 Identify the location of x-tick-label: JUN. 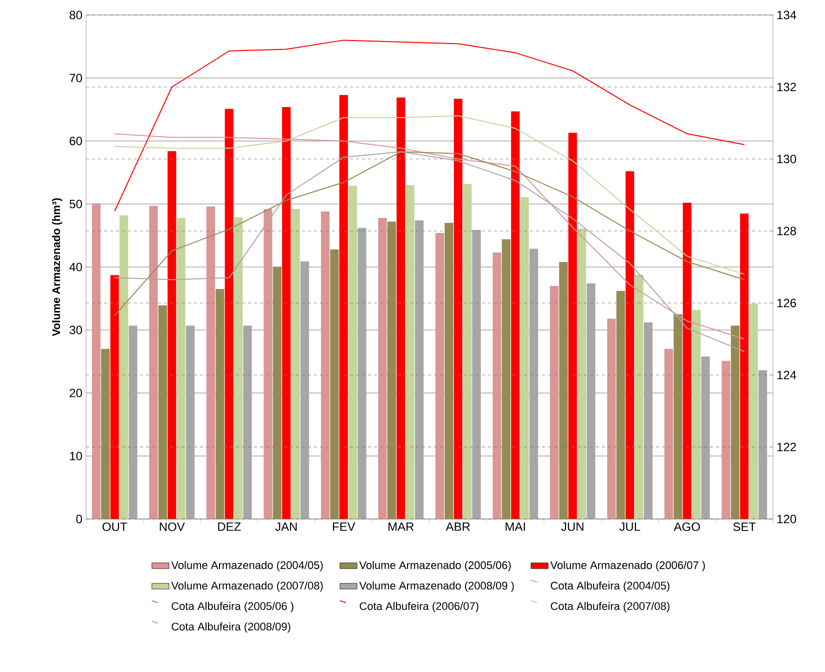
(572, 526).